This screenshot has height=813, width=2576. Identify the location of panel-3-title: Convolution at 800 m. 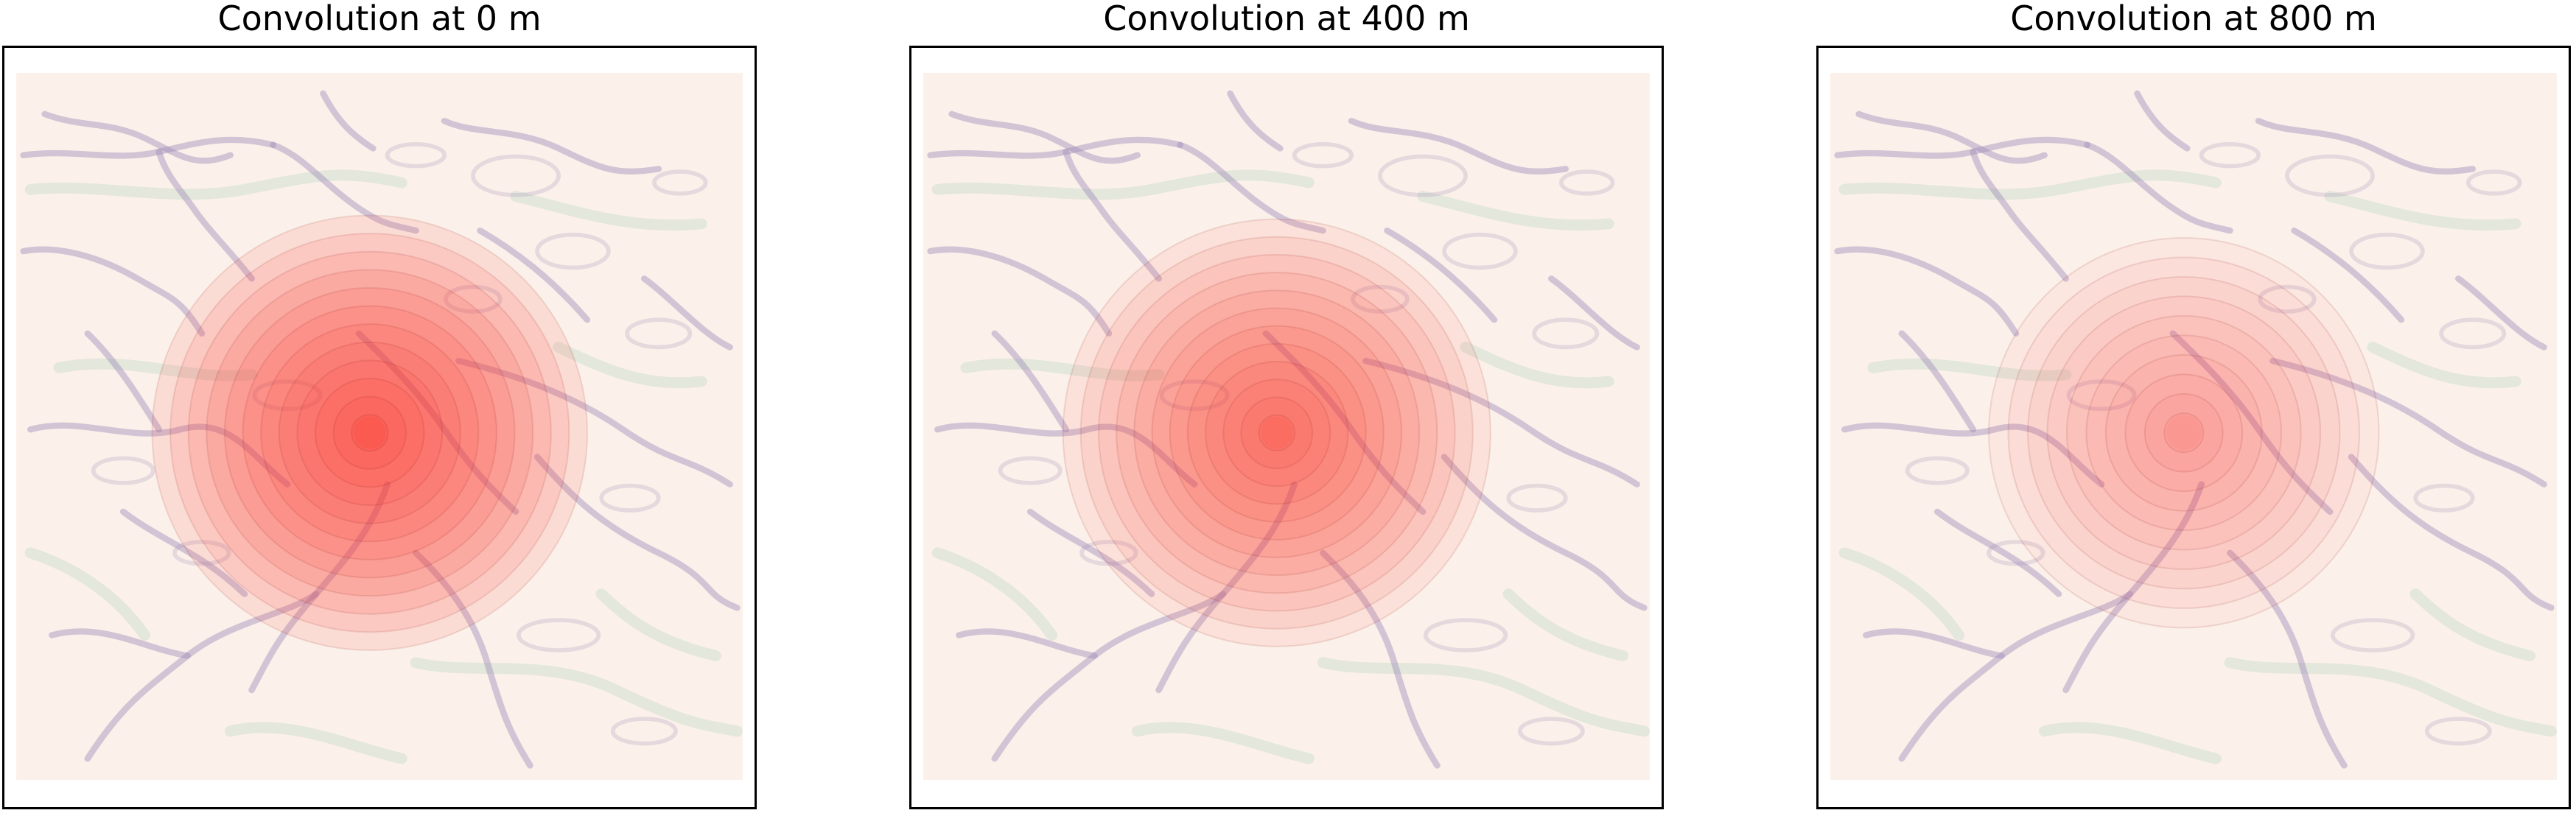
(2193, 19).